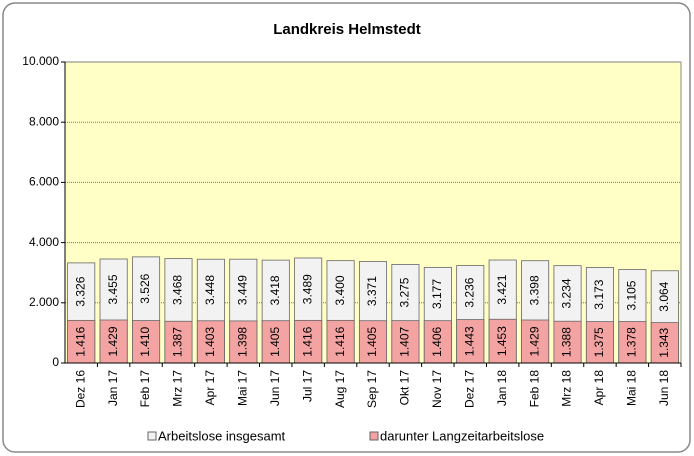  I want to click on value-label: 1.387, so click(178, 342).